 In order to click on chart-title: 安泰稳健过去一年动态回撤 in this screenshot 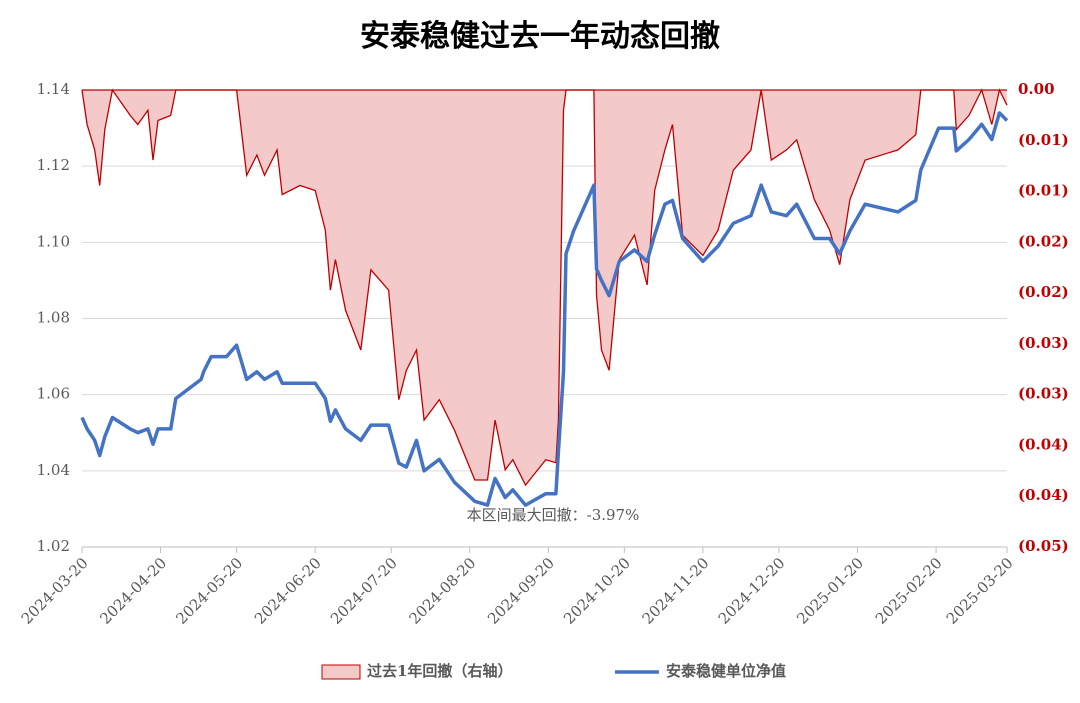, I will do `click(540, 36)`.